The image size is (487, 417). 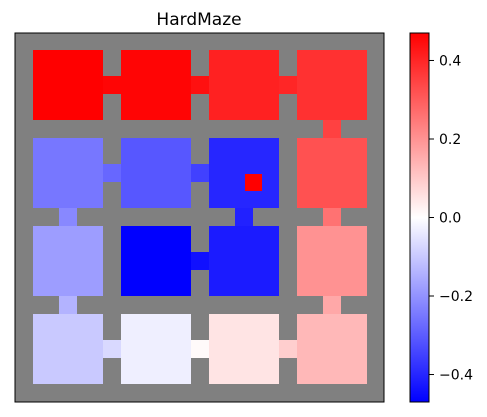 What do you see at coordinates (450, 140) in the screenshot?
I see `colorbar-tick-label: 0.2` at bounding box center [450, 140].